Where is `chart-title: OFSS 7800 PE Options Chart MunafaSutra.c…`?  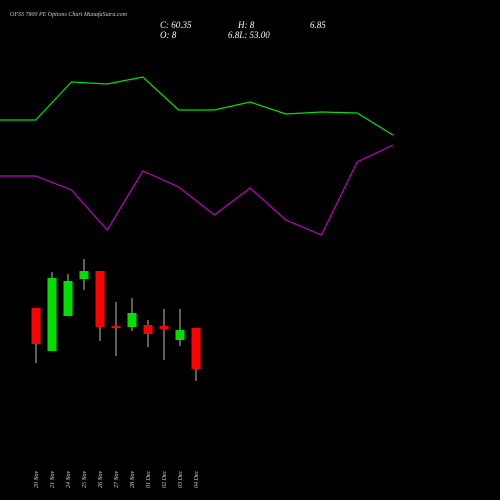 chart-title: OFSS 7800 PE Options Chart MunafaSutra.c… is located at coordinates (69, 14).